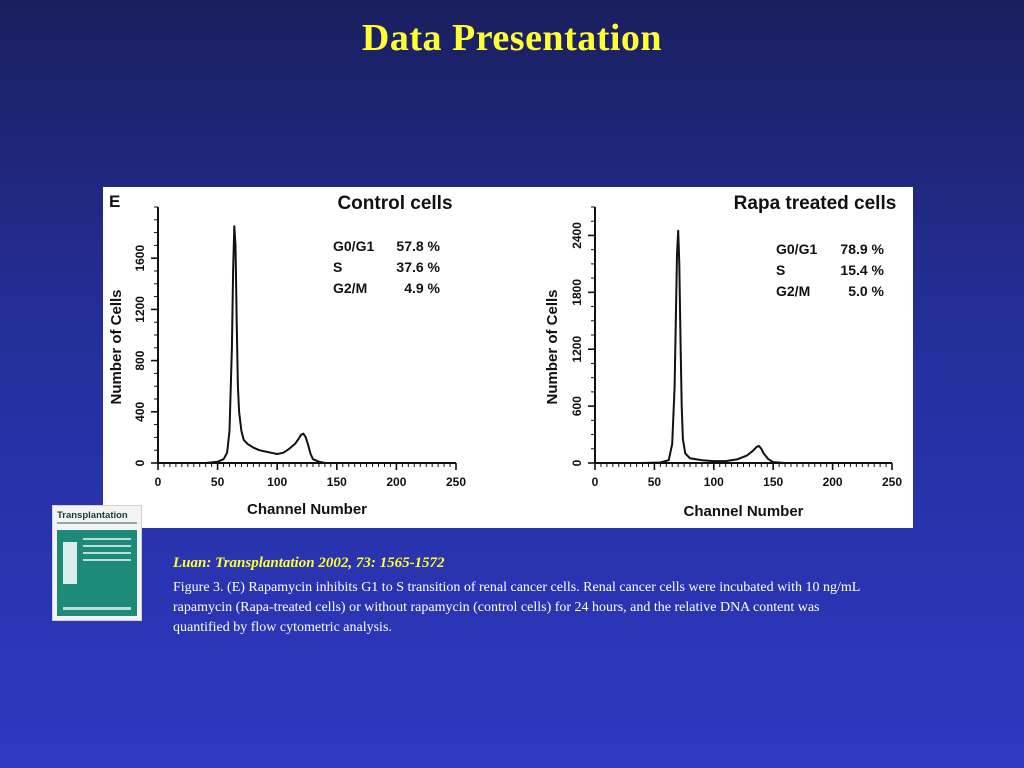  I want to click on chart2-x-tick-label: 200, so click(833, 482).